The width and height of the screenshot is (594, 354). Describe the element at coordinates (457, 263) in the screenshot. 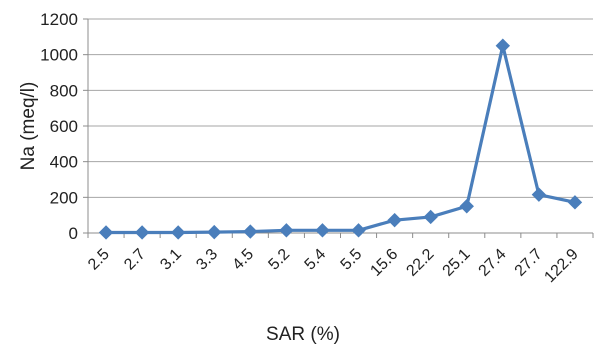

I see `x-tick-label: 25.1` at that location.